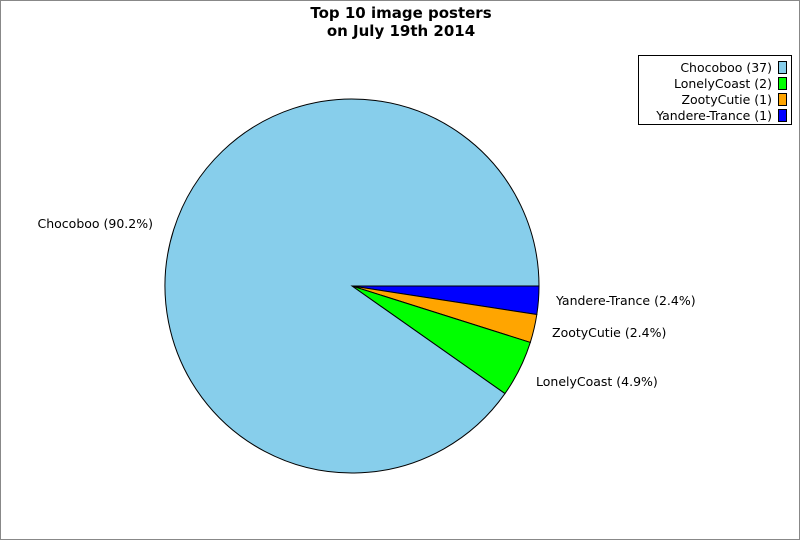  What do you see at coordinates (714, 115) in the screenshot?
I see `legend-label: Yandere-Trance (1)` at bounding box center [714, 115].